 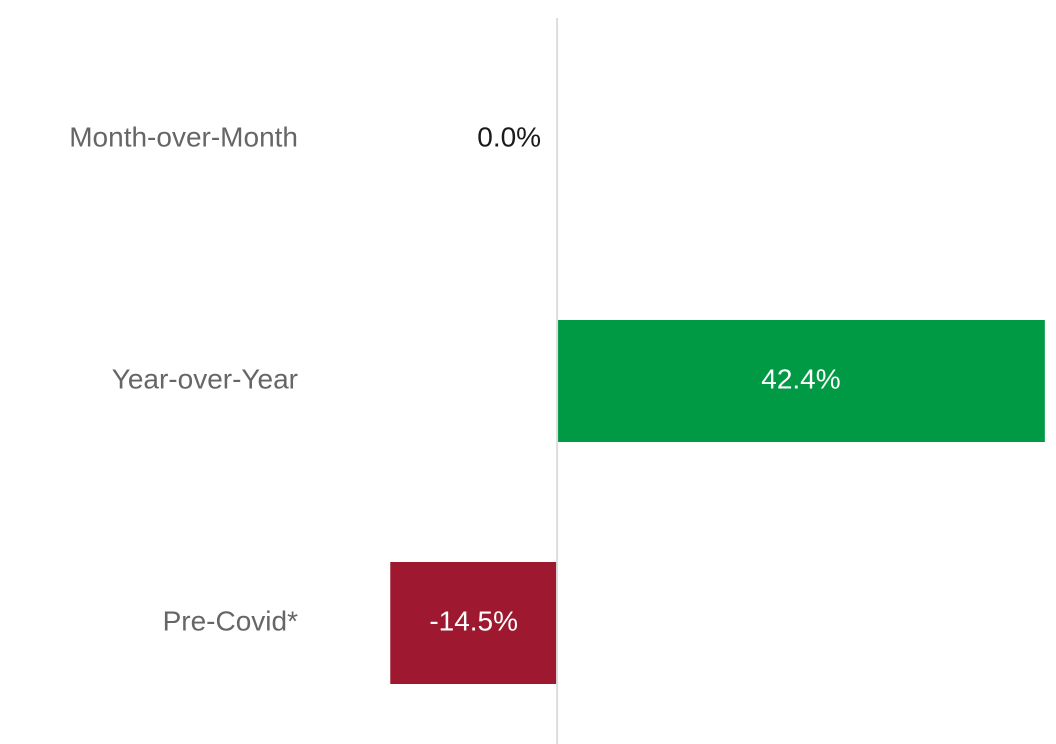 I want to click on category-label: Pre-Covid*, so click(x=230, y=620).